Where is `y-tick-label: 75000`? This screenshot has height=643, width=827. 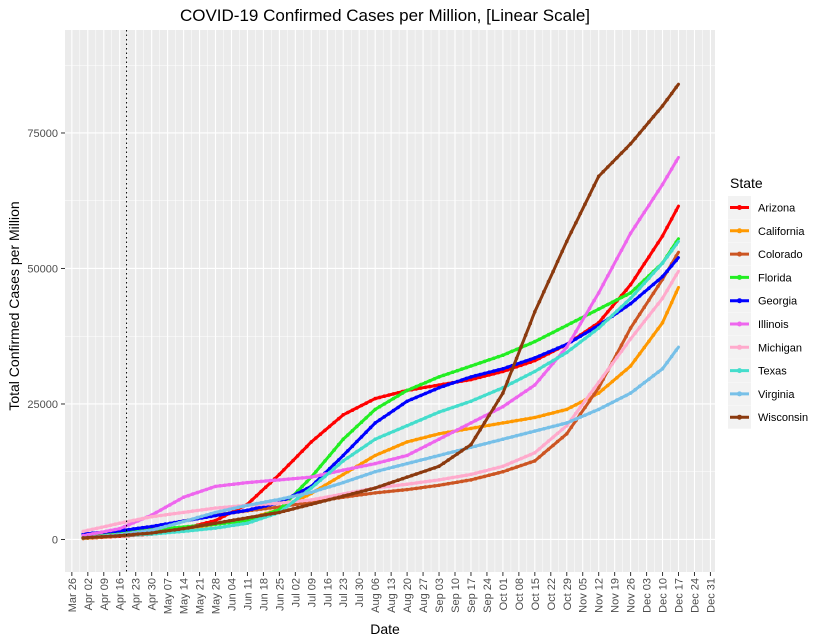
y-tick-label: 75000 is located at coordinates (42, 134).